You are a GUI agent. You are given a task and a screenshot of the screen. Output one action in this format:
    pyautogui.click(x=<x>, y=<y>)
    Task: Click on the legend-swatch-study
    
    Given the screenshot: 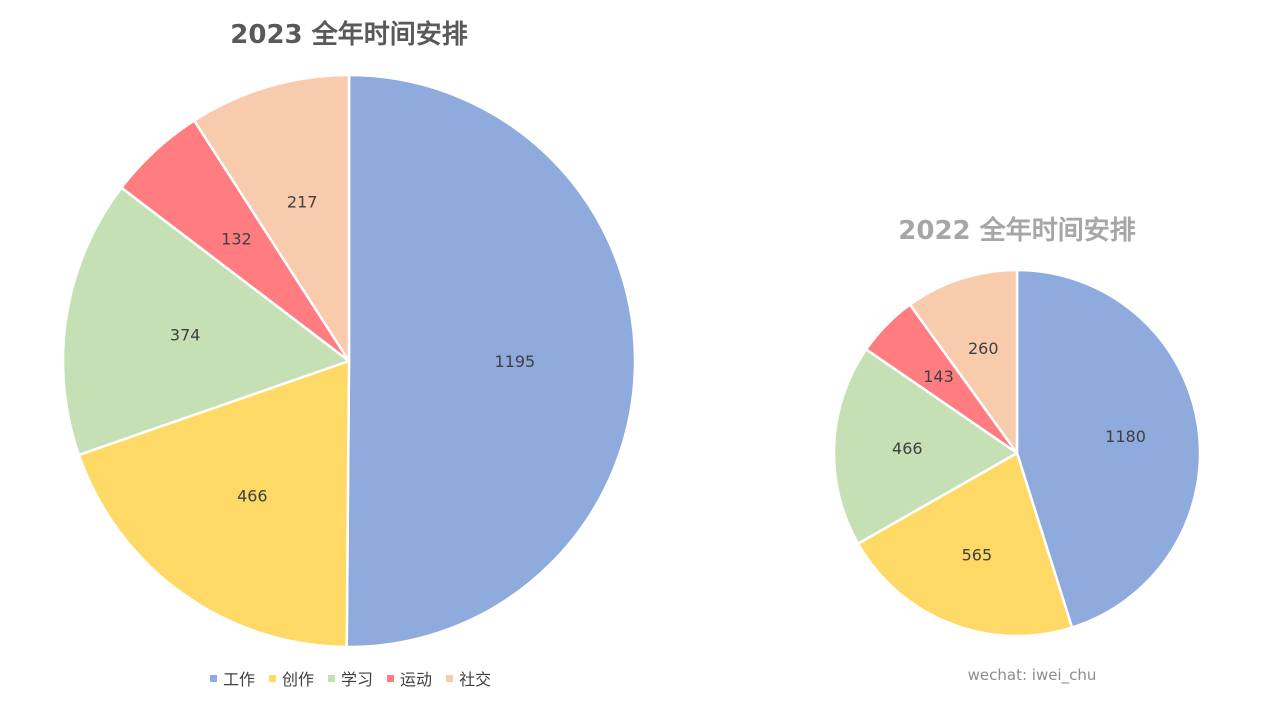 What is the action you would take?
    pyautogui.click(x=332, y=678)
    